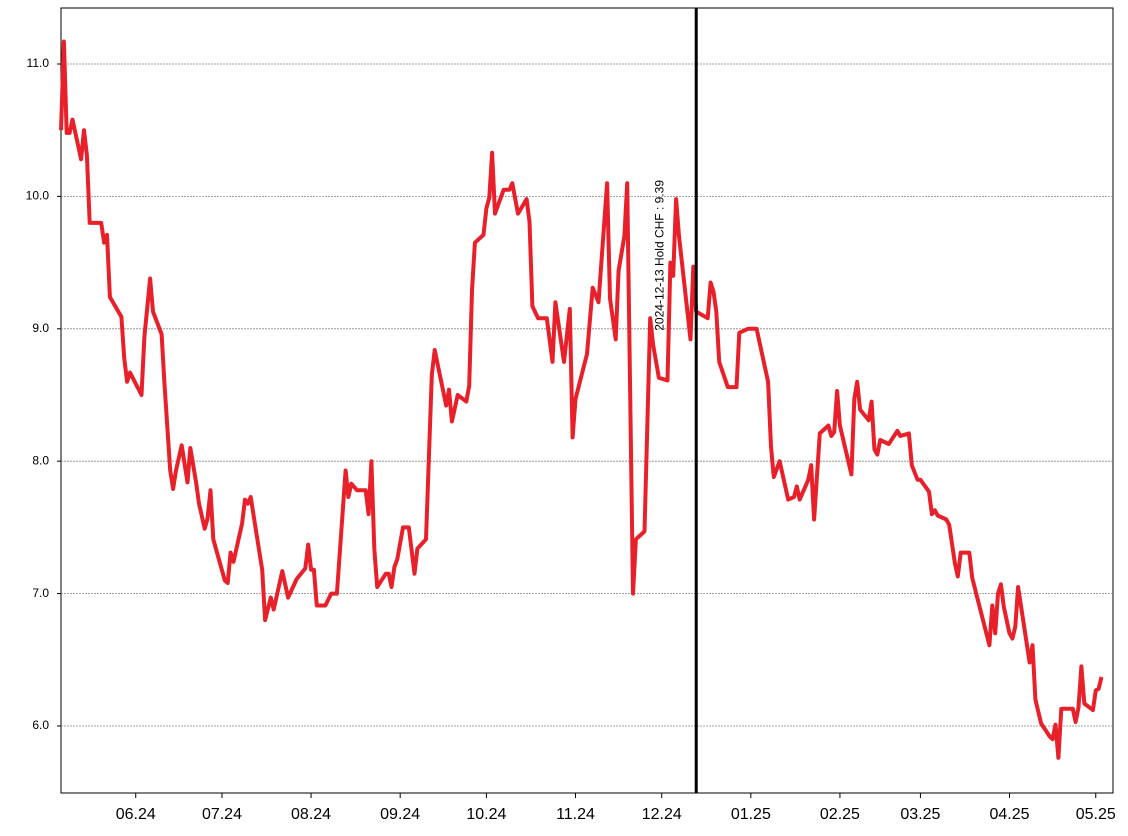  What do you see at coordinates (136, 814) in the screenshot?
I see `x-tick-label: 06.24` at bounding box center [136, 814].